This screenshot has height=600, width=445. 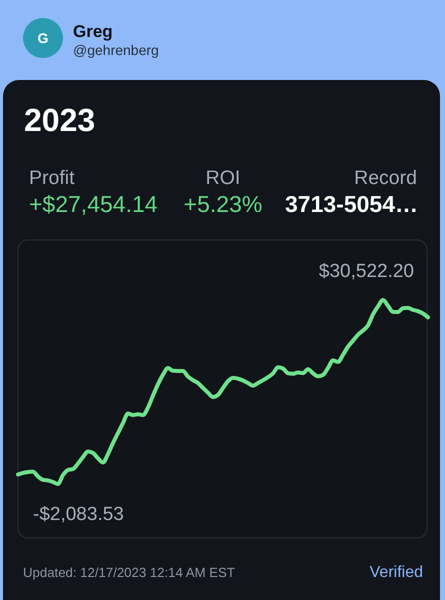 I want to click on text: +5.23%, so click(x=223, y=204).